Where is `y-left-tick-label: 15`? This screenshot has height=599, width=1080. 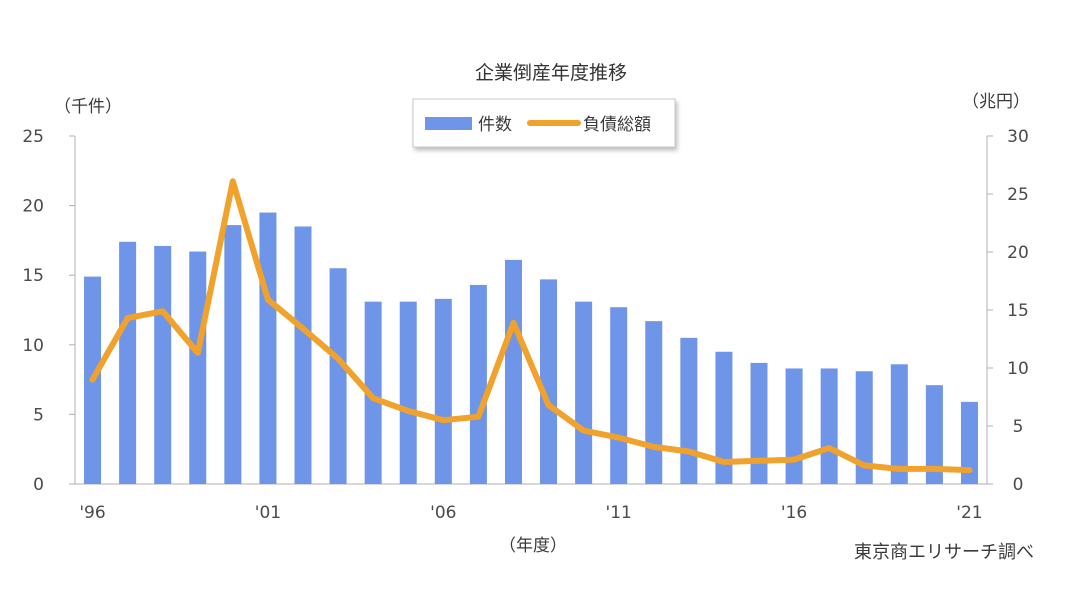
y-left-tick-label: 15 is located at coordinates (33, 276).